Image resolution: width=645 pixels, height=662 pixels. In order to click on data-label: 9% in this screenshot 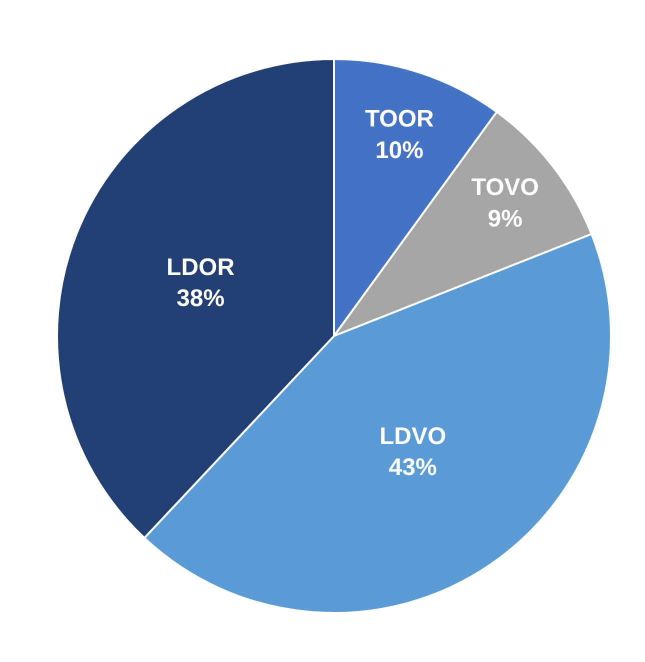, I will do `click(505, 218)`.